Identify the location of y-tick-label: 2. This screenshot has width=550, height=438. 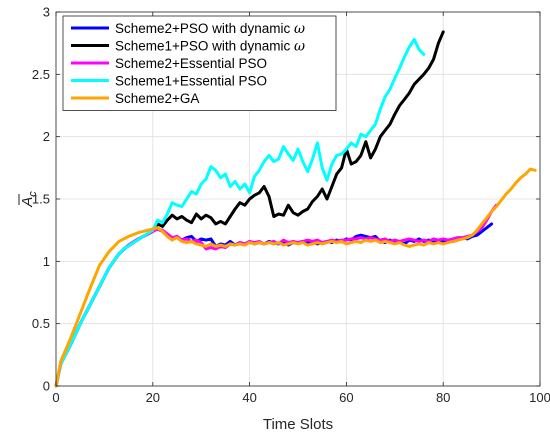
(46, 136).